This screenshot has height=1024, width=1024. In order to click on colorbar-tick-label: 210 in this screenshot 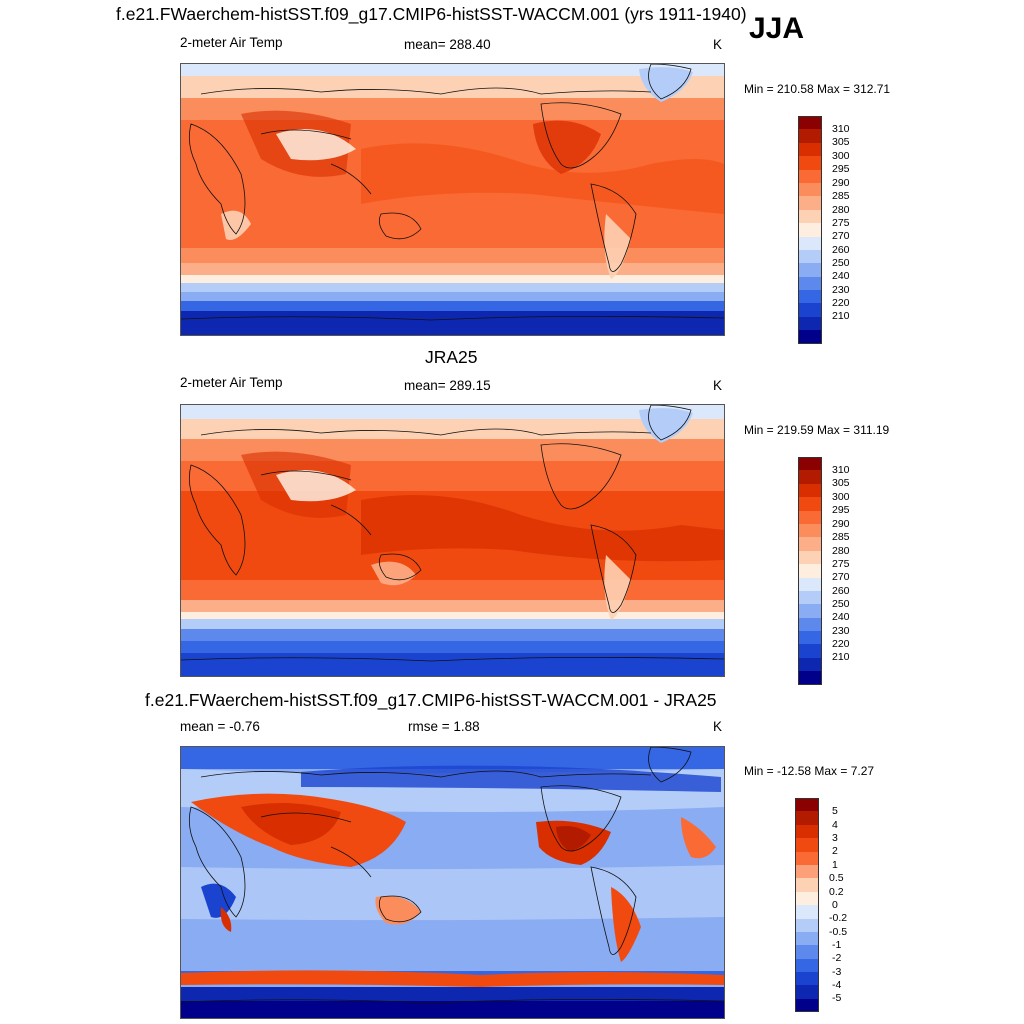, I will do `click(841, 657)`.